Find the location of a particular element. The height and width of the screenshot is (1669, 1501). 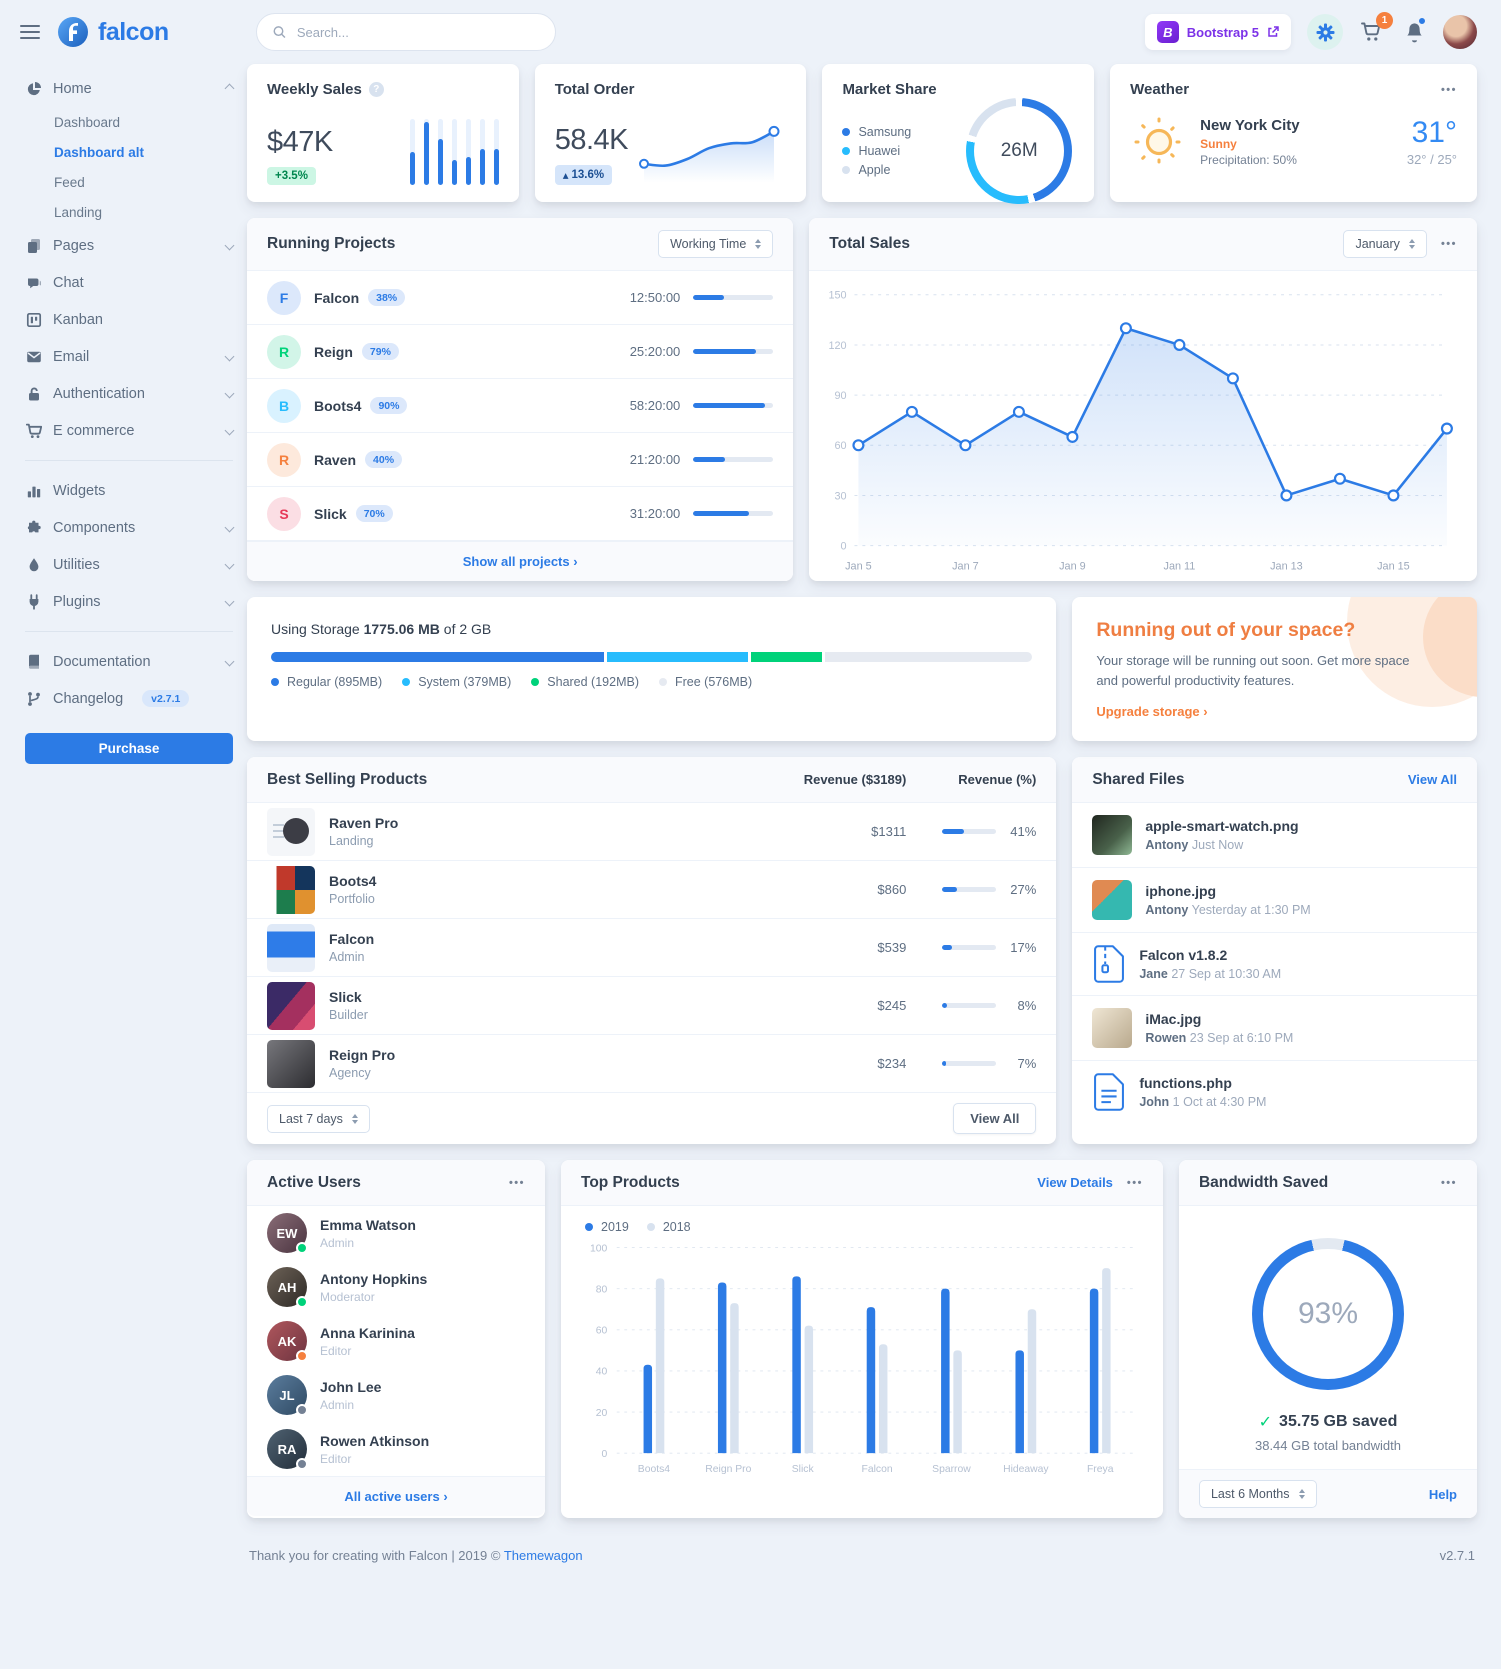

purchase-button: Purchase is located at coordinates (129, 748).